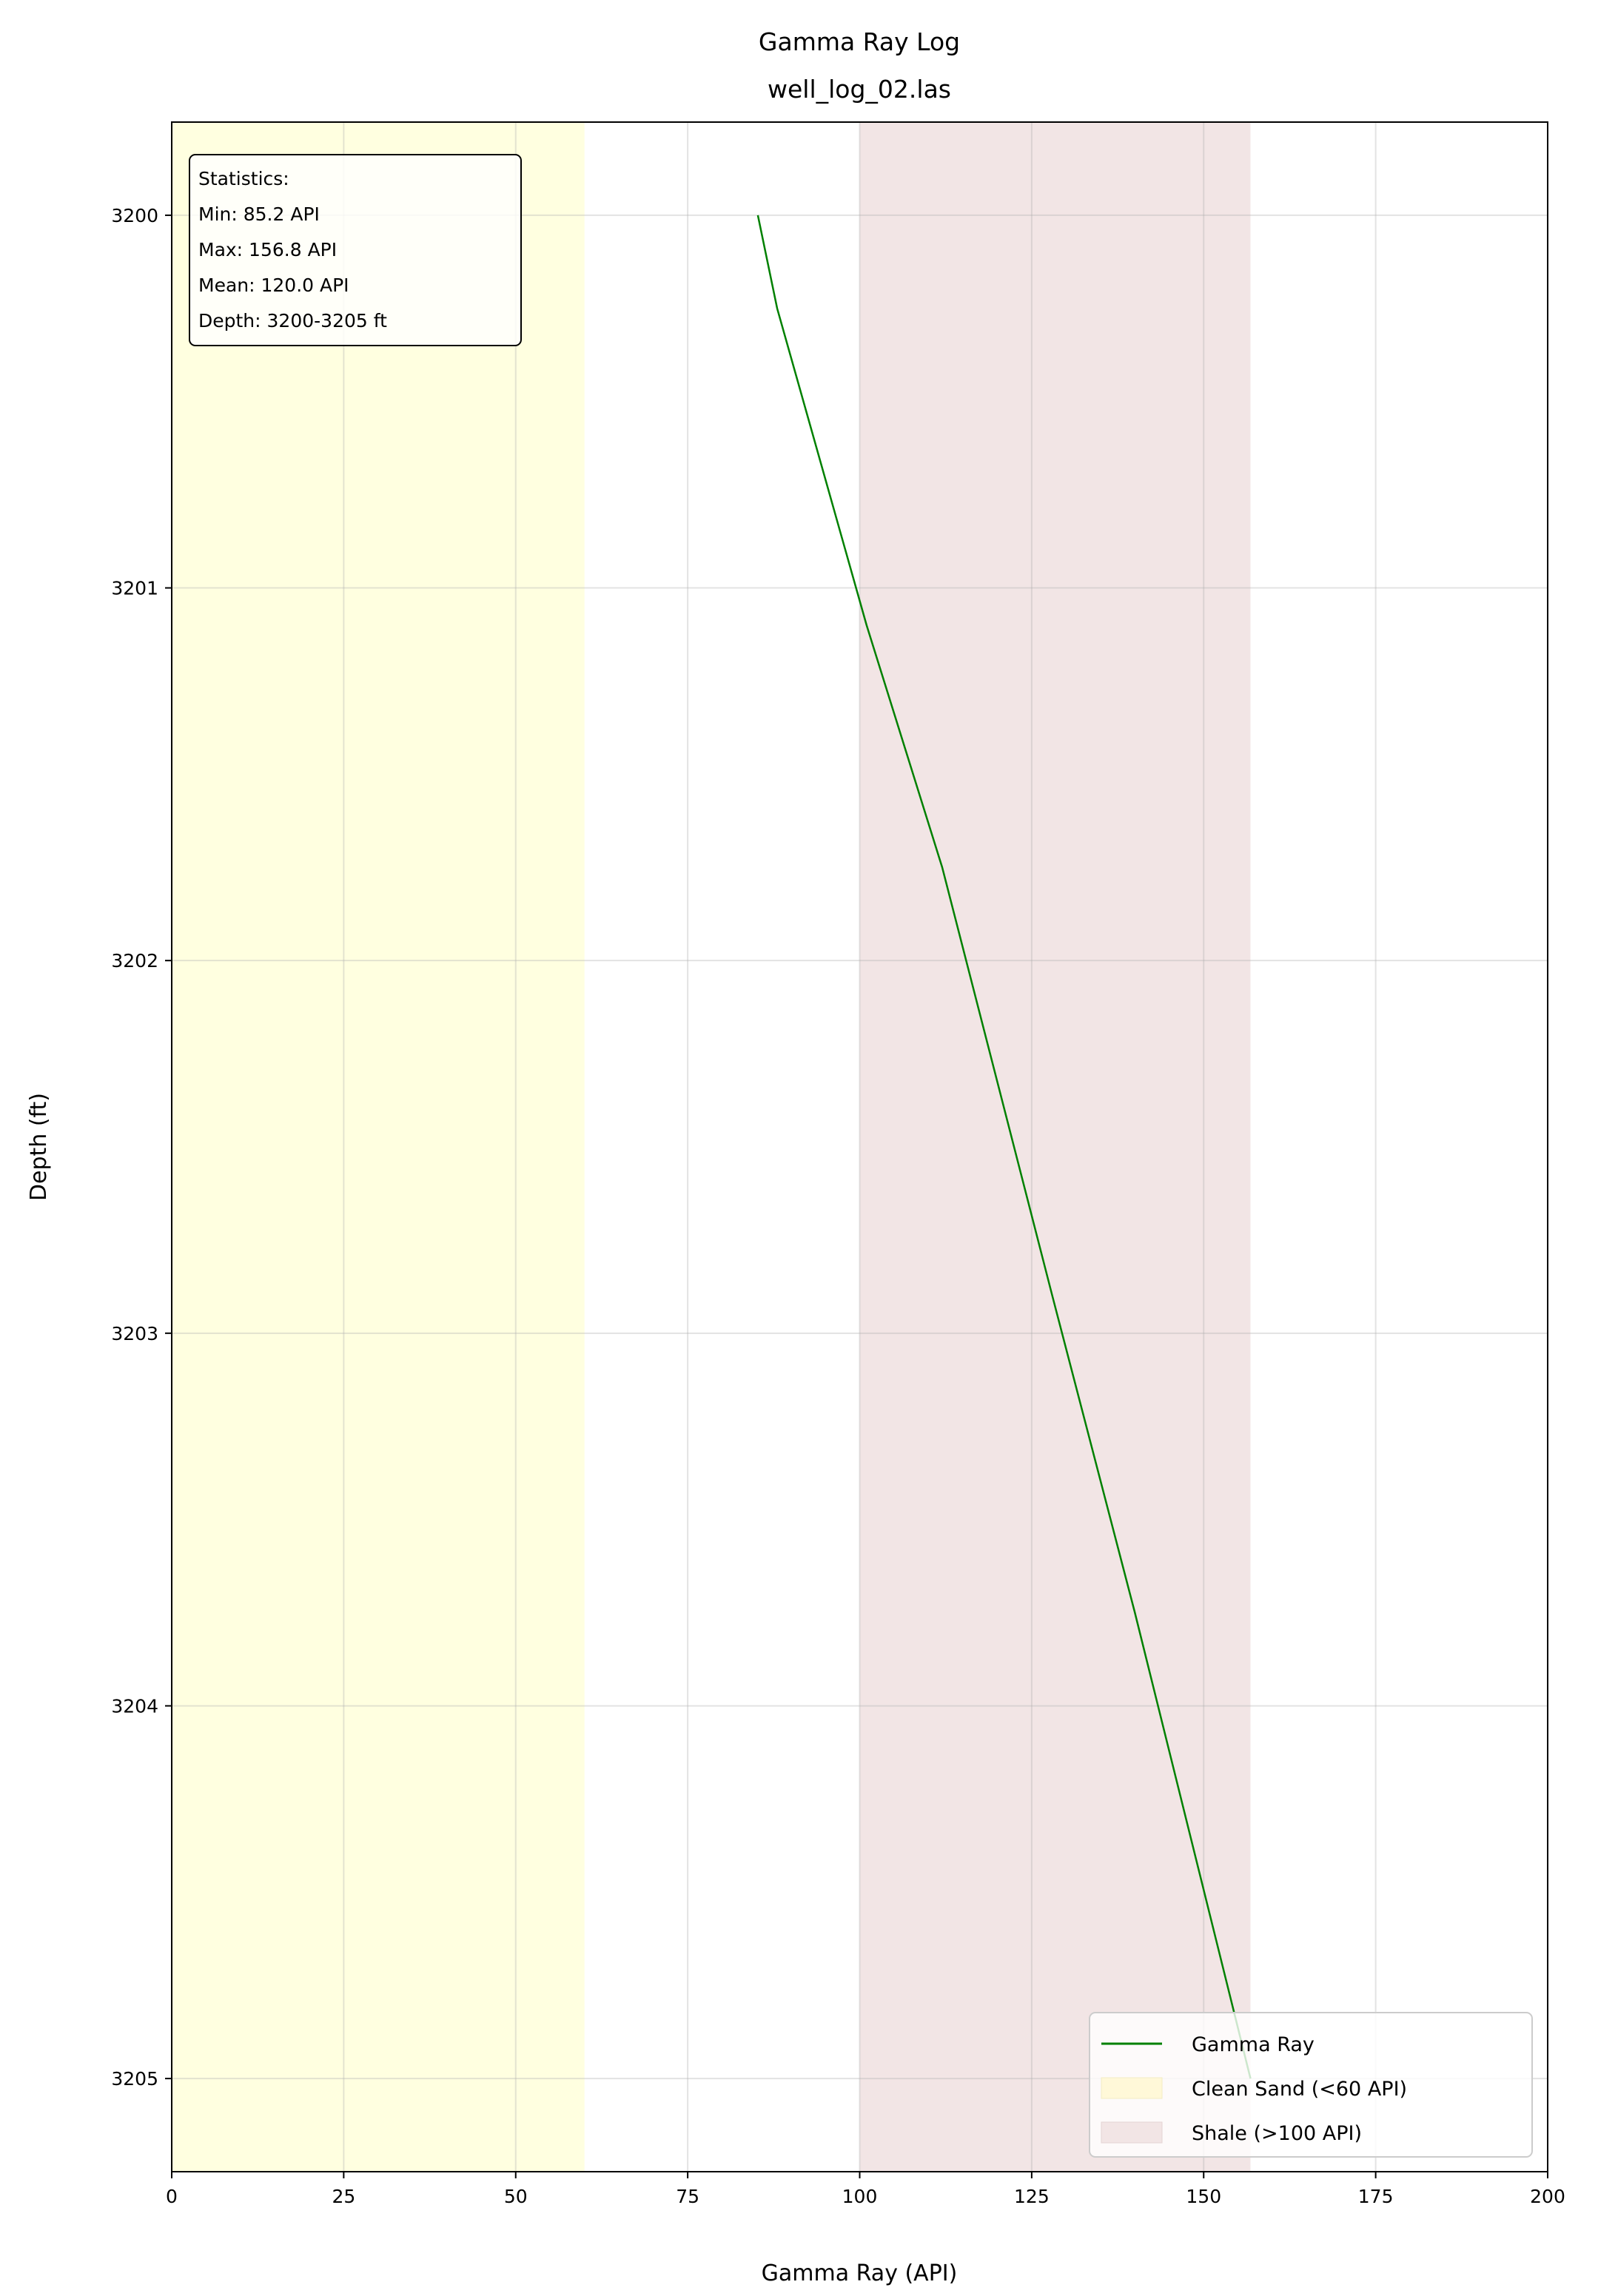  Describe the element at coordinates (259, 214) in the screenshot. I see `statistics-line: Min: 85.2 API` at that location.